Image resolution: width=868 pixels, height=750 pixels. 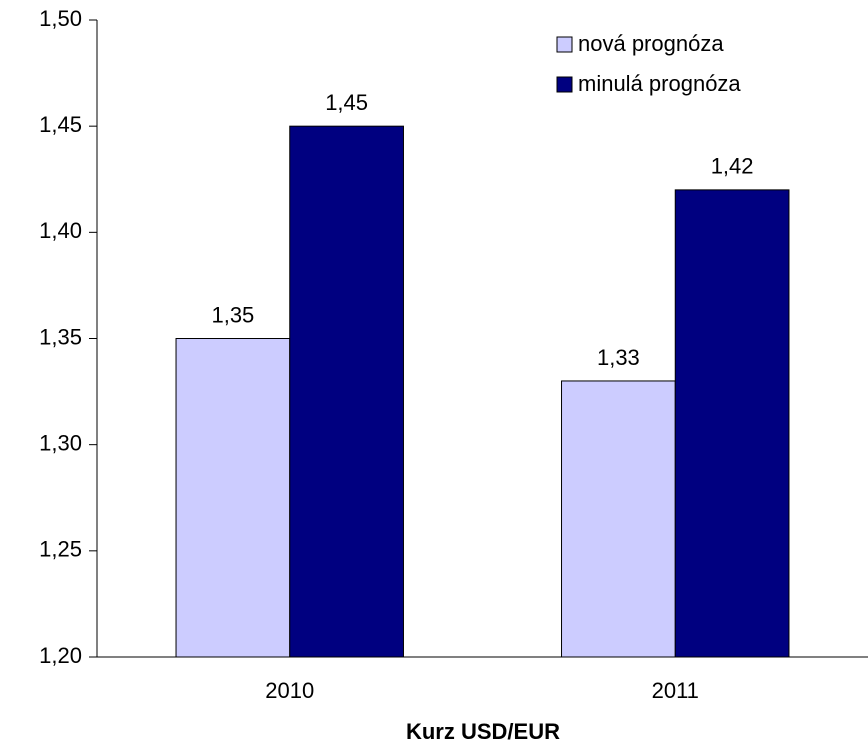 I want to click on y-tick-label: 1,40, so click(x=60, y=230).